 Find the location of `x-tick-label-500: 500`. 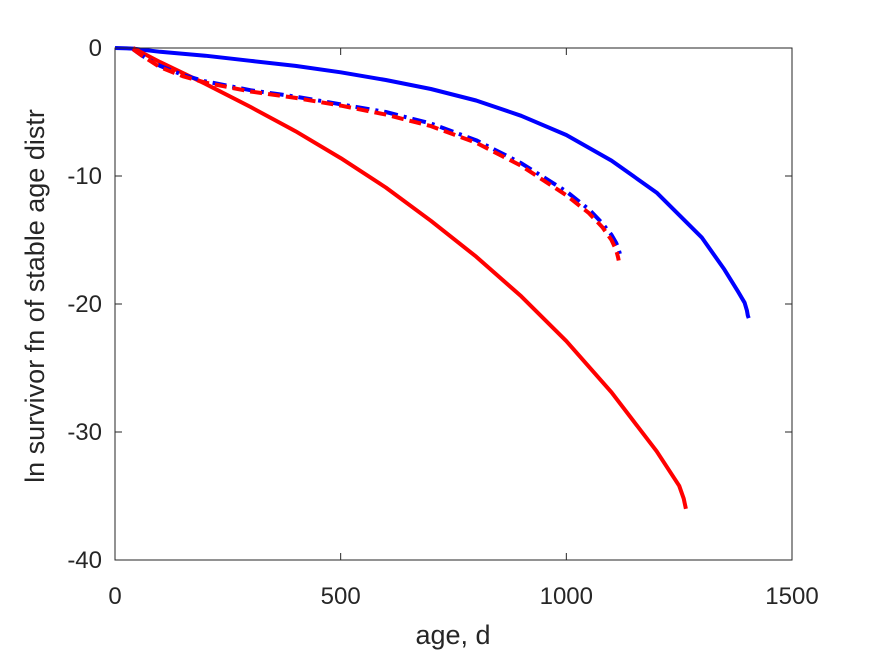

x-tick-label-500: 500 is located at coordinates (341, 596).